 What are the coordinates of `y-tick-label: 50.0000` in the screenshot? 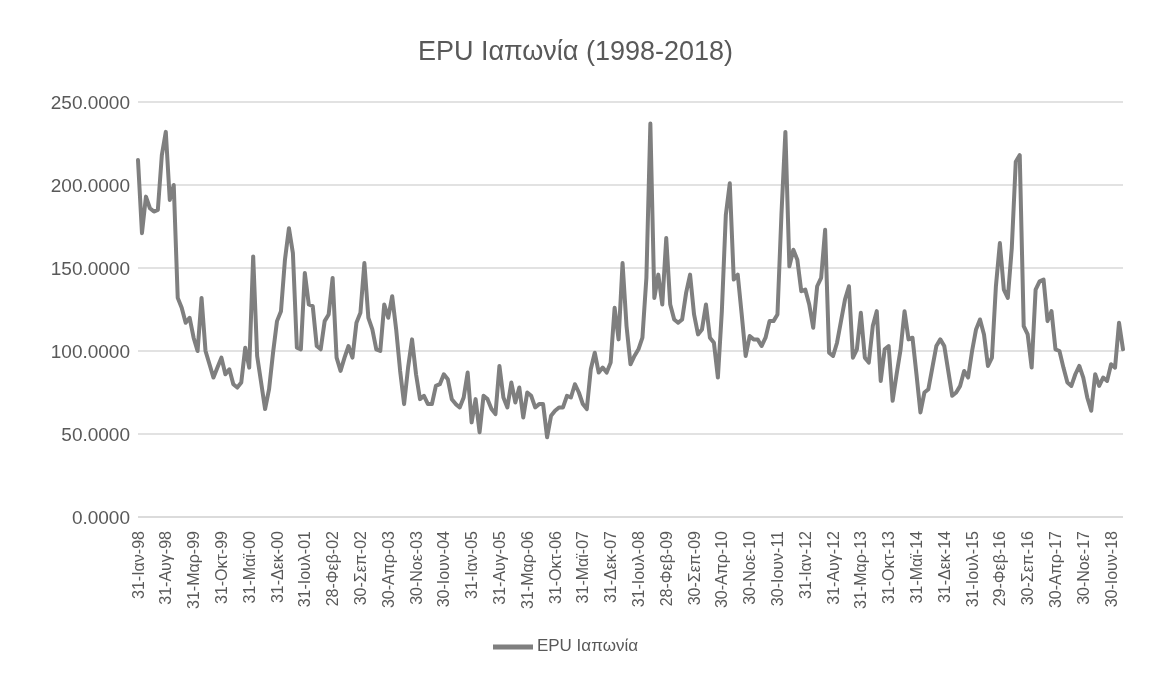 It's located at (95, 434).